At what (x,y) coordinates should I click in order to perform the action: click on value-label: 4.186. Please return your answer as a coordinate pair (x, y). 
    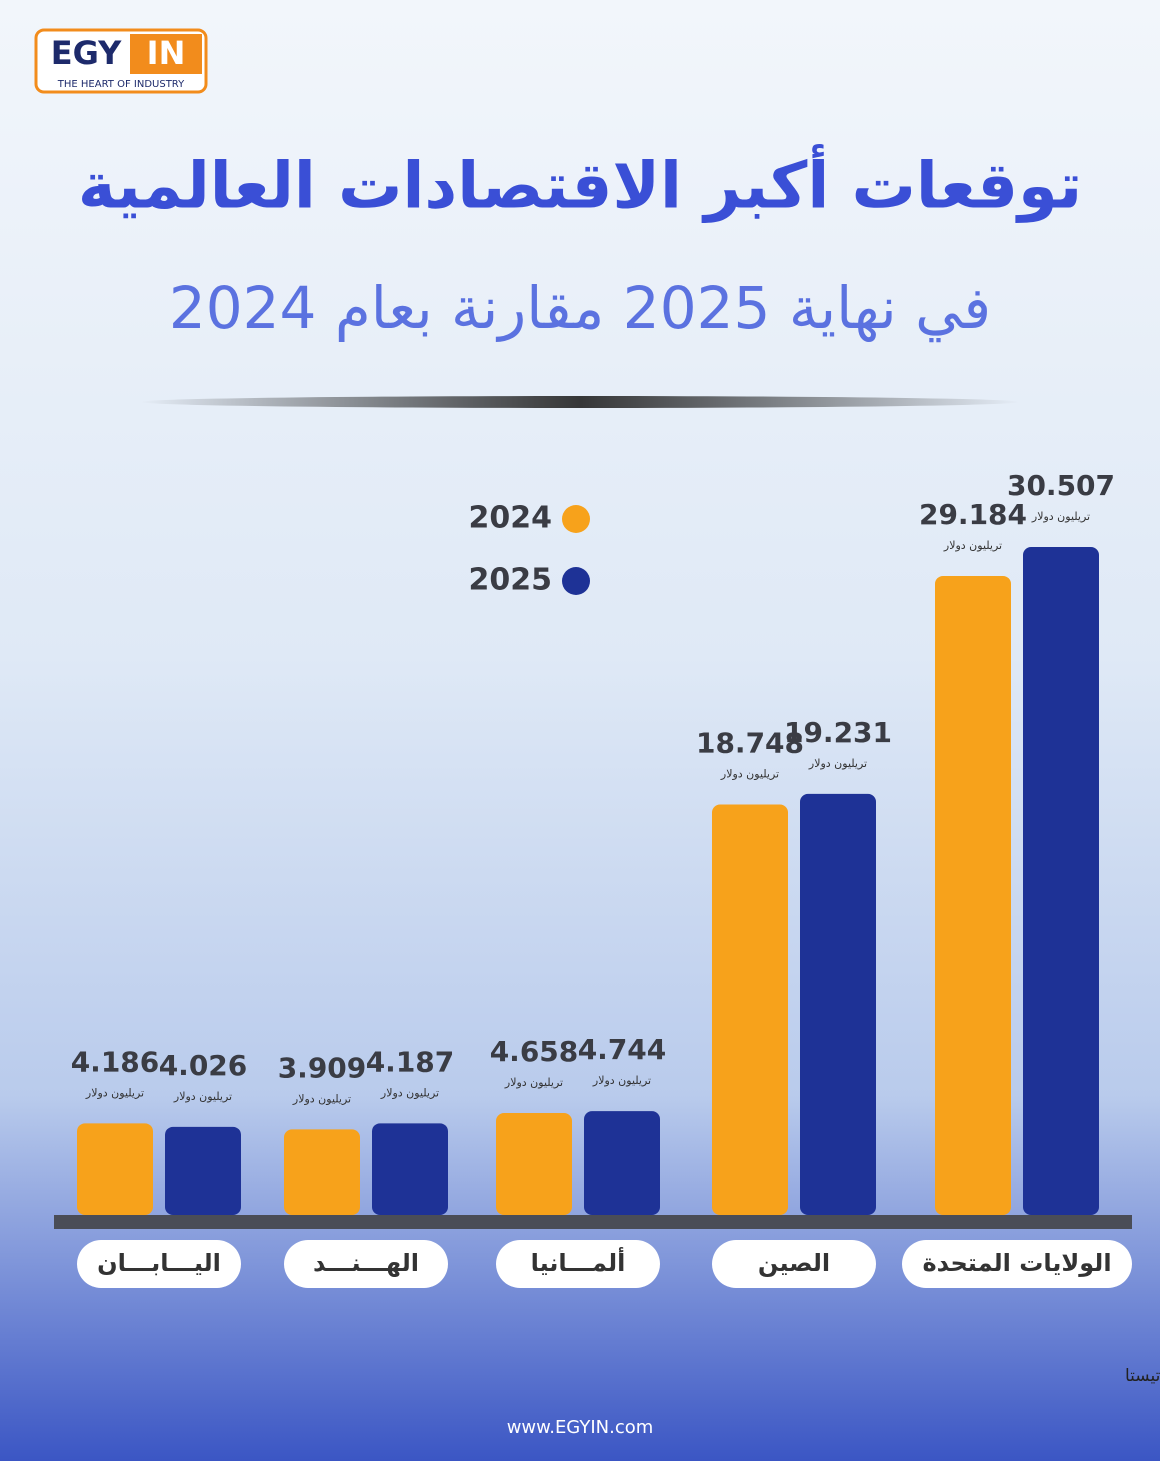
    Looking at the image, I should click on (115, 1061).